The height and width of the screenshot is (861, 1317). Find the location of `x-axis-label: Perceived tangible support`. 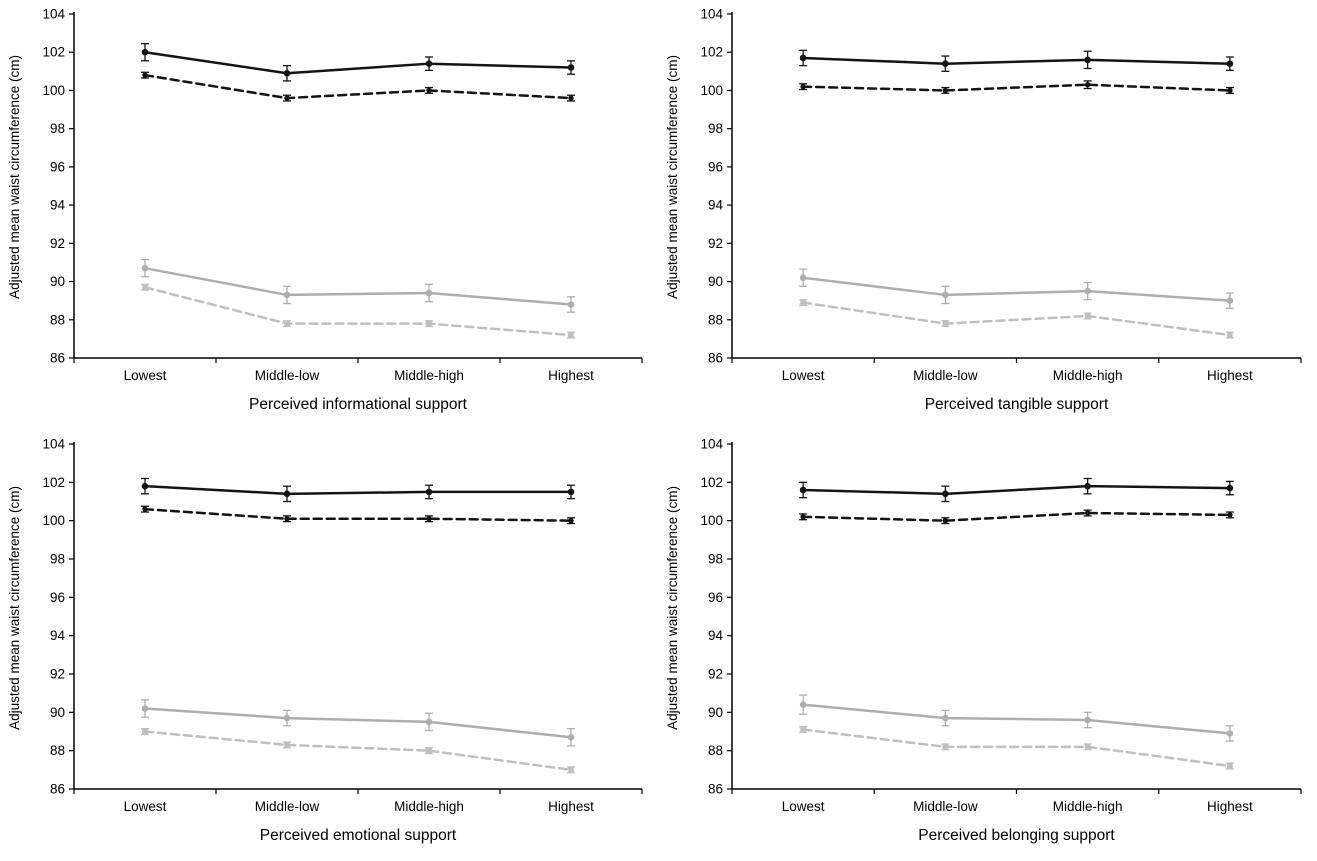

x-axis-label: Perceived tangible support is located at coordinates (1016, 405).